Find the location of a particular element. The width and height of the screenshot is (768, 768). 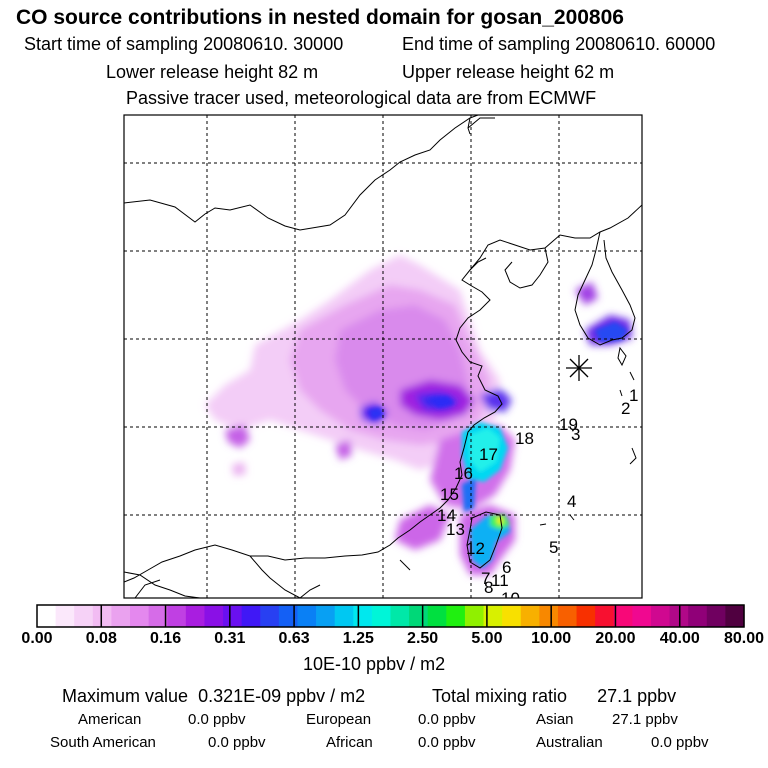

plume-core is located at coordinates (498, 445).